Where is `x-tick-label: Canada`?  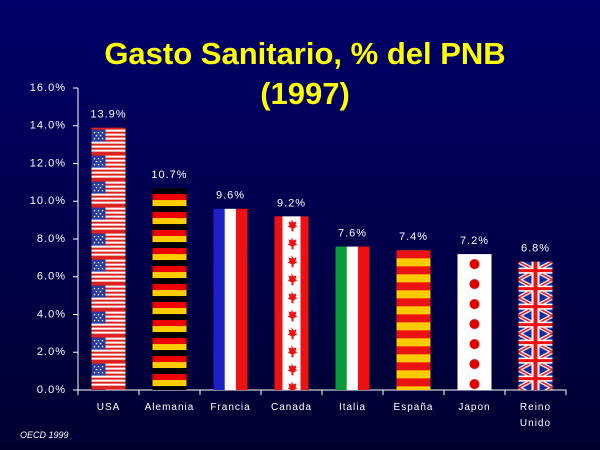
x-tick-label: Canada is located at coordinates (291, 407).